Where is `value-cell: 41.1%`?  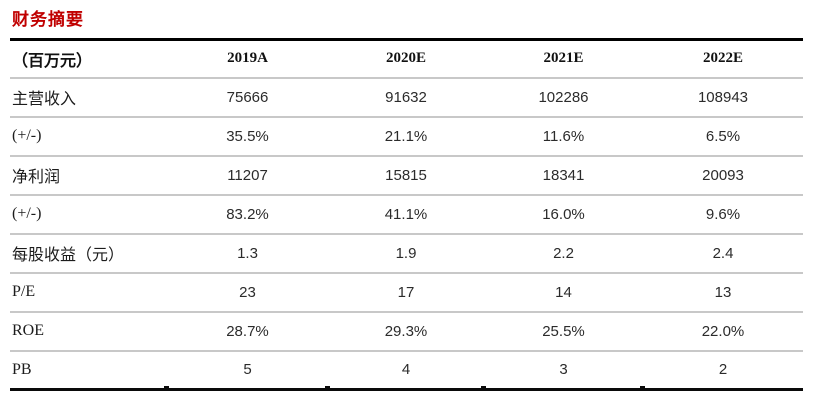 value-cell: 41.1% is located at coordinates (406, 214).